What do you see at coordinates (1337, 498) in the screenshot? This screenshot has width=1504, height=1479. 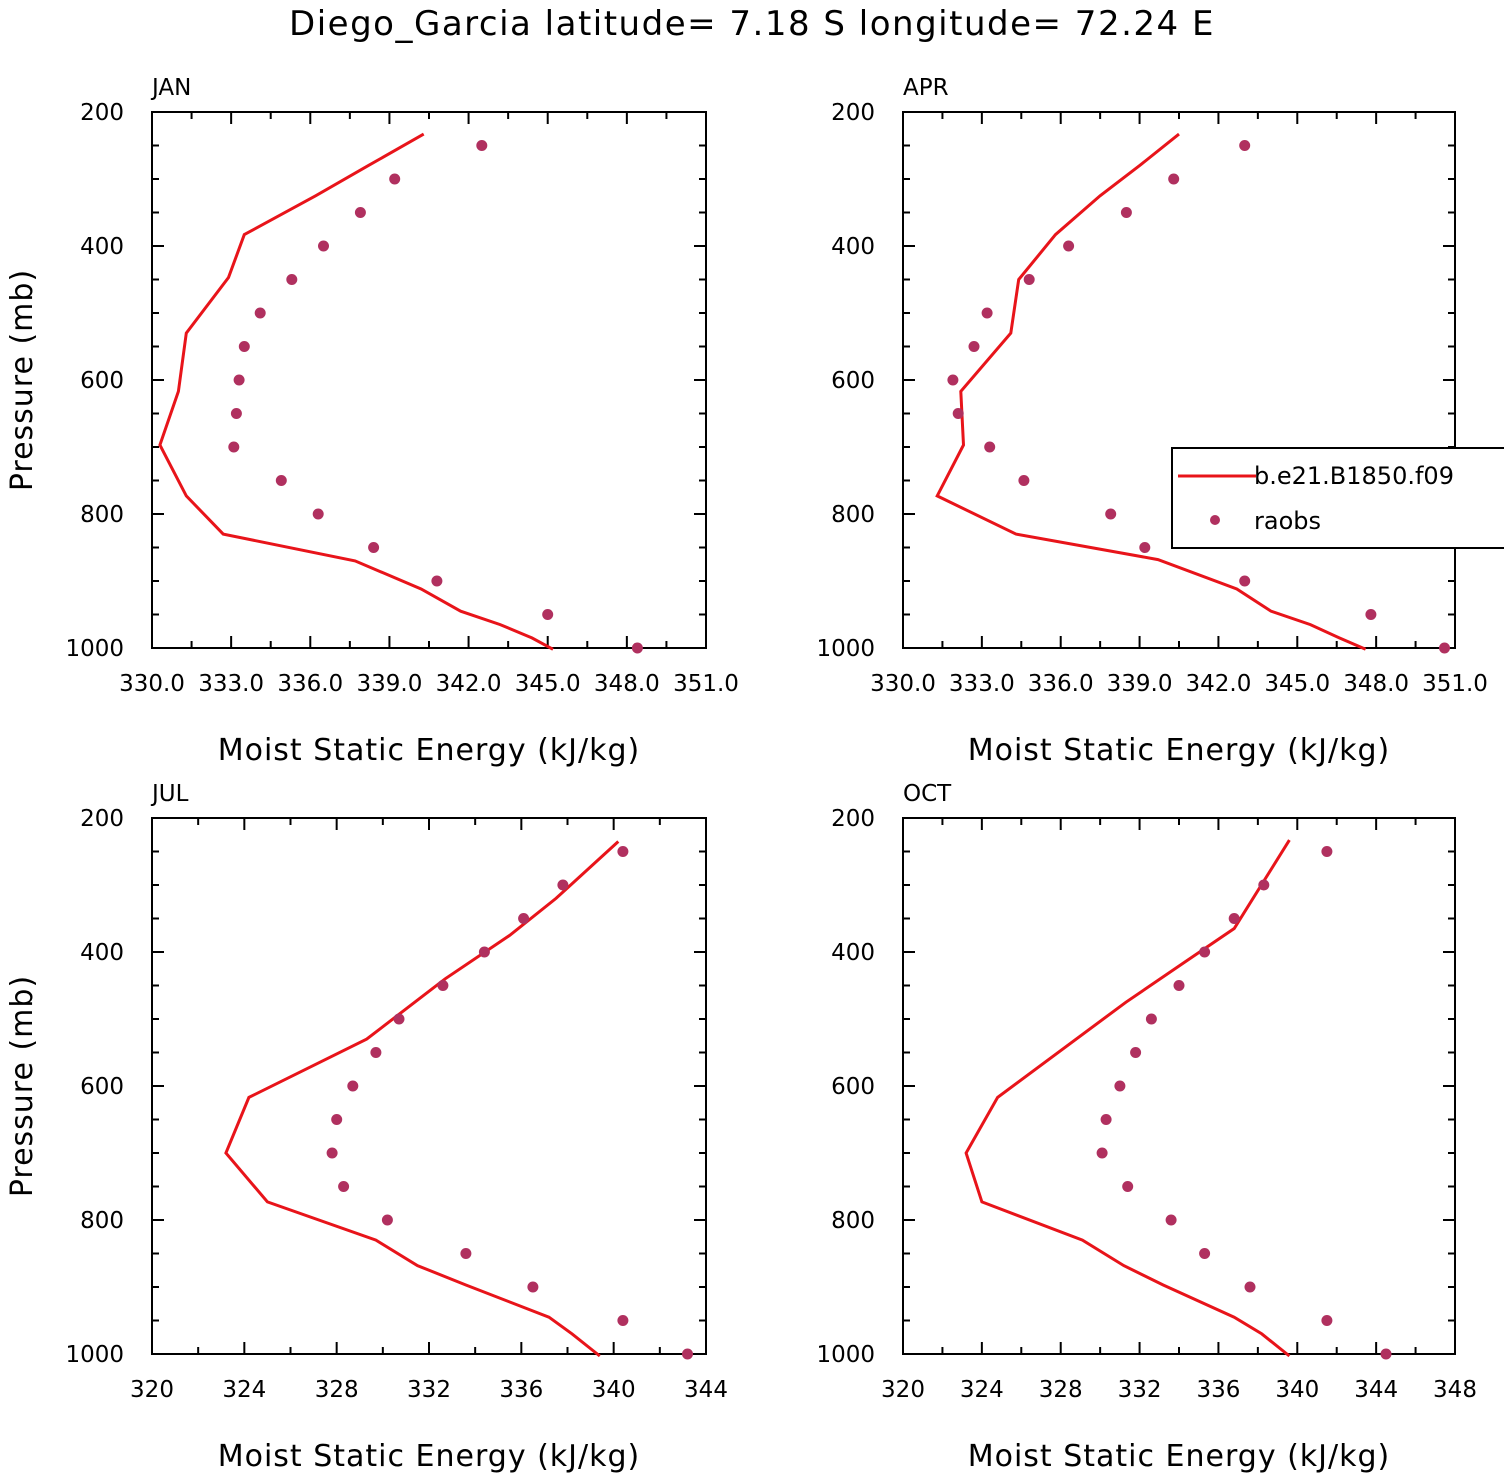 I see `legend-box` at bounding box center [1337, 498].